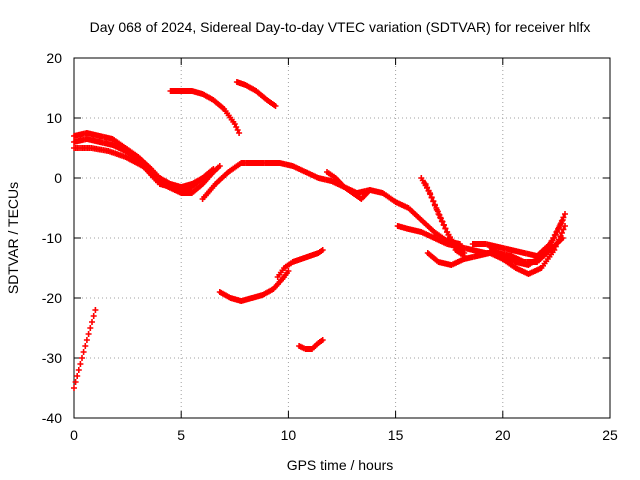  I want to click on x-tick-label: 0, so click(74, 435).